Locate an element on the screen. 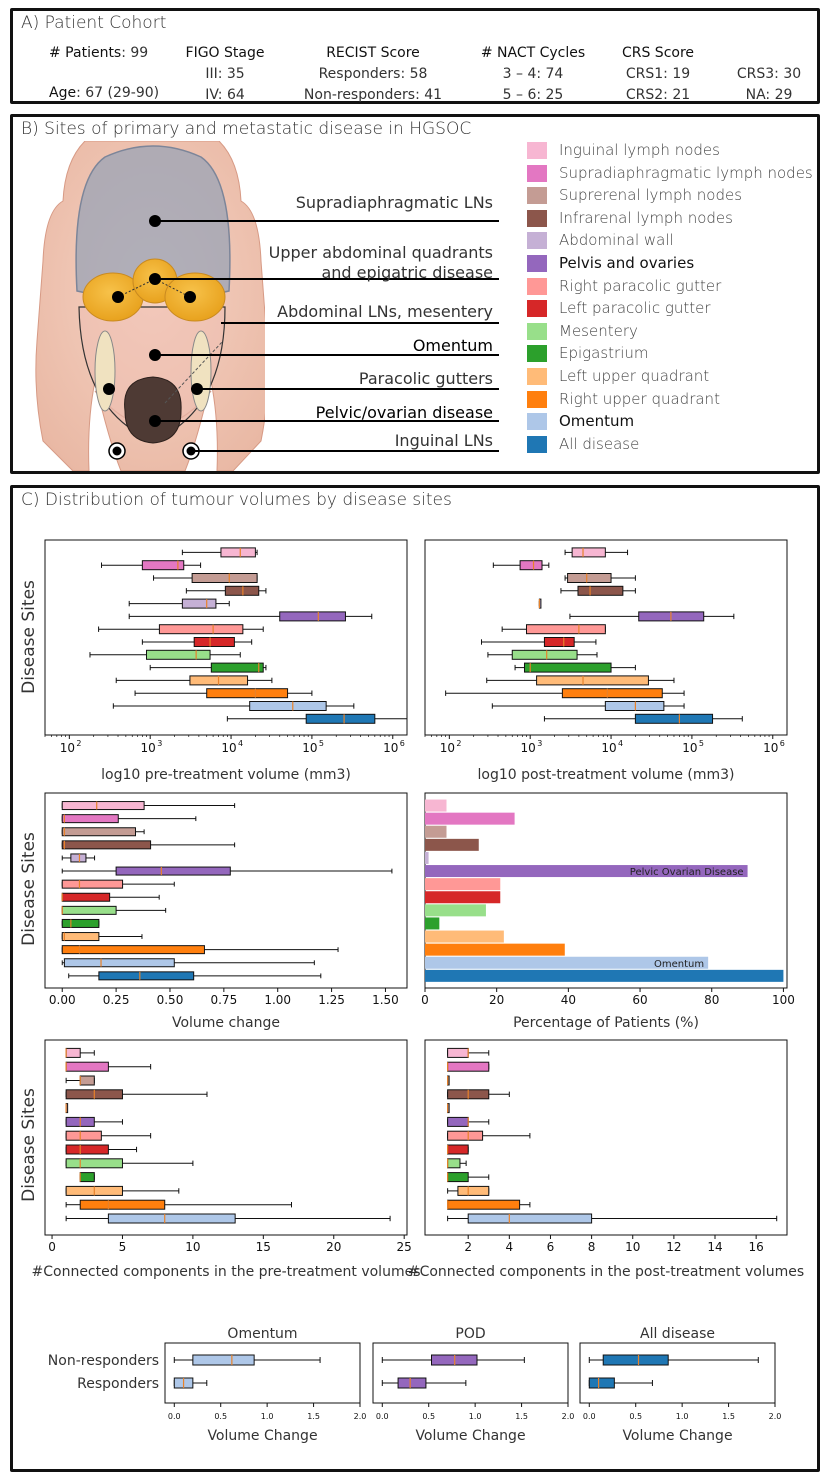 This screenshot has width=830, height=1482. x-tick-label: 60 is located at coordinates (639, 1000).